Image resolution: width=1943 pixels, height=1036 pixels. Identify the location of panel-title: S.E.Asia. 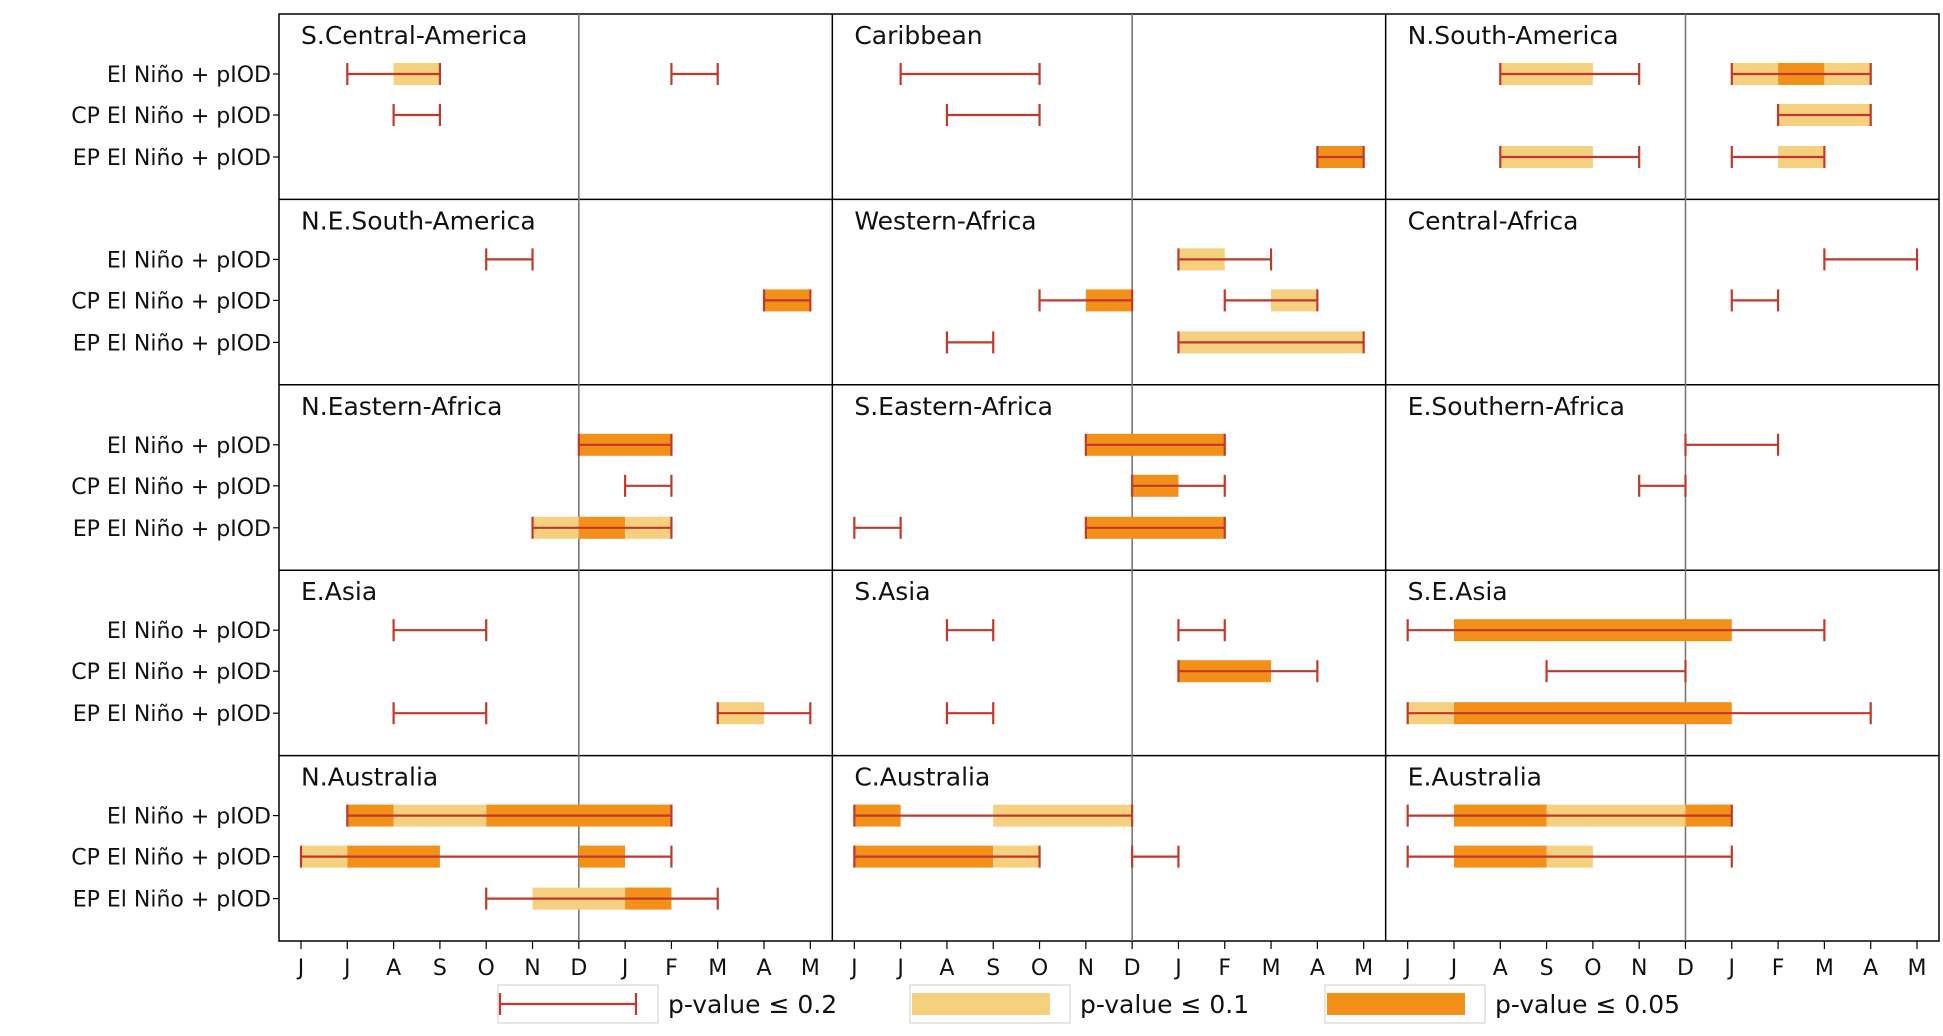
(1458, 591).